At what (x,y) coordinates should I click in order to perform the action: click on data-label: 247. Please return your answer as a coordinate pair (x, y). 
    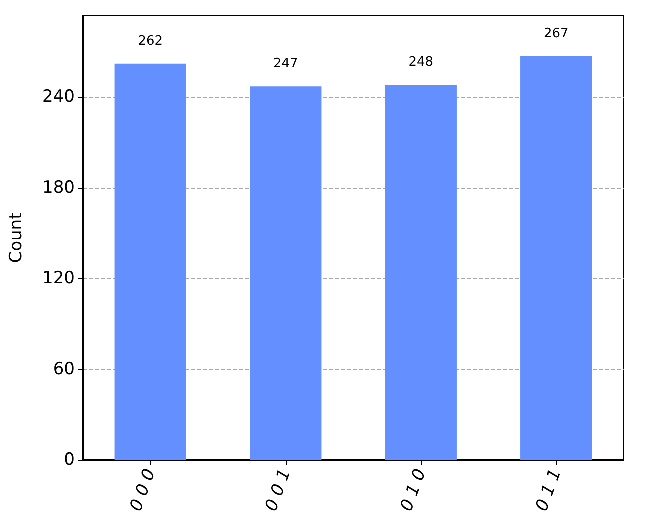
    Looking at the image, I should click on (285, 64).